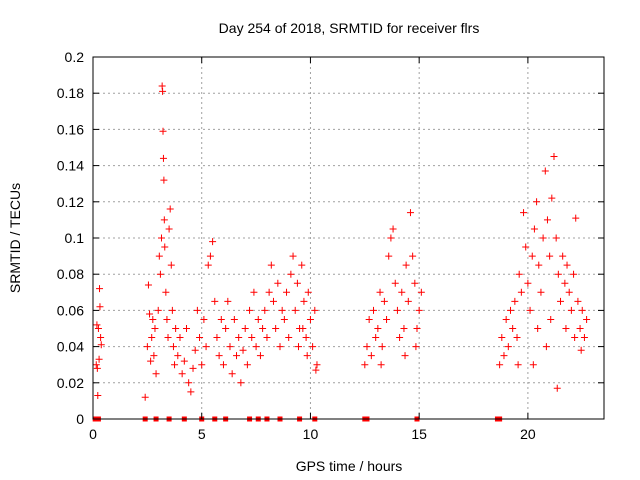  I want to click on x-axis-label: GPS time / hours, so click(349, 466).